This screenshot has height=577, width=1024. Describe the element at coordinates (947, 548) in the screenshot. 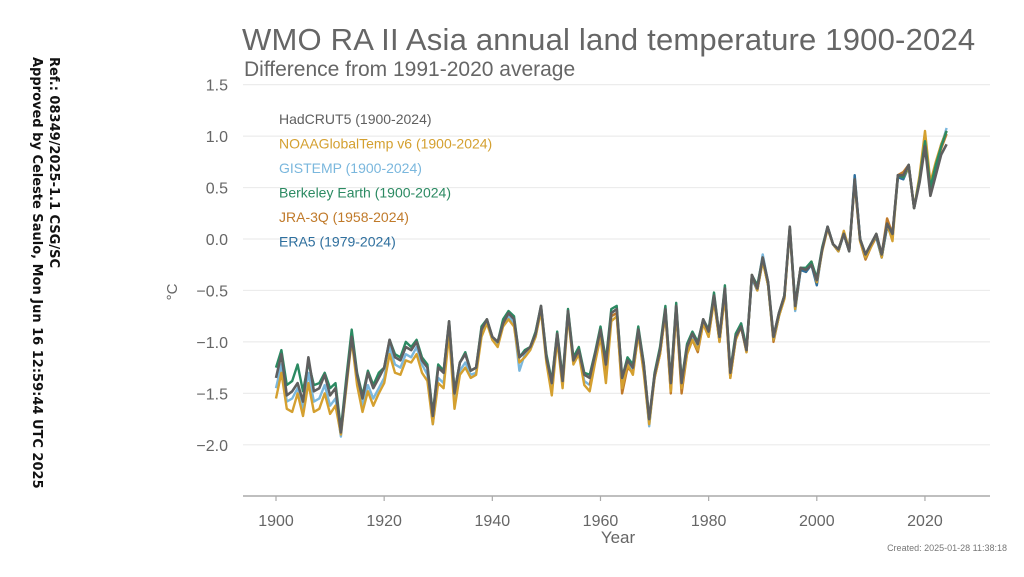

I see `created-timestamp: Created: 2025-01-28 11:38:18` at that location.